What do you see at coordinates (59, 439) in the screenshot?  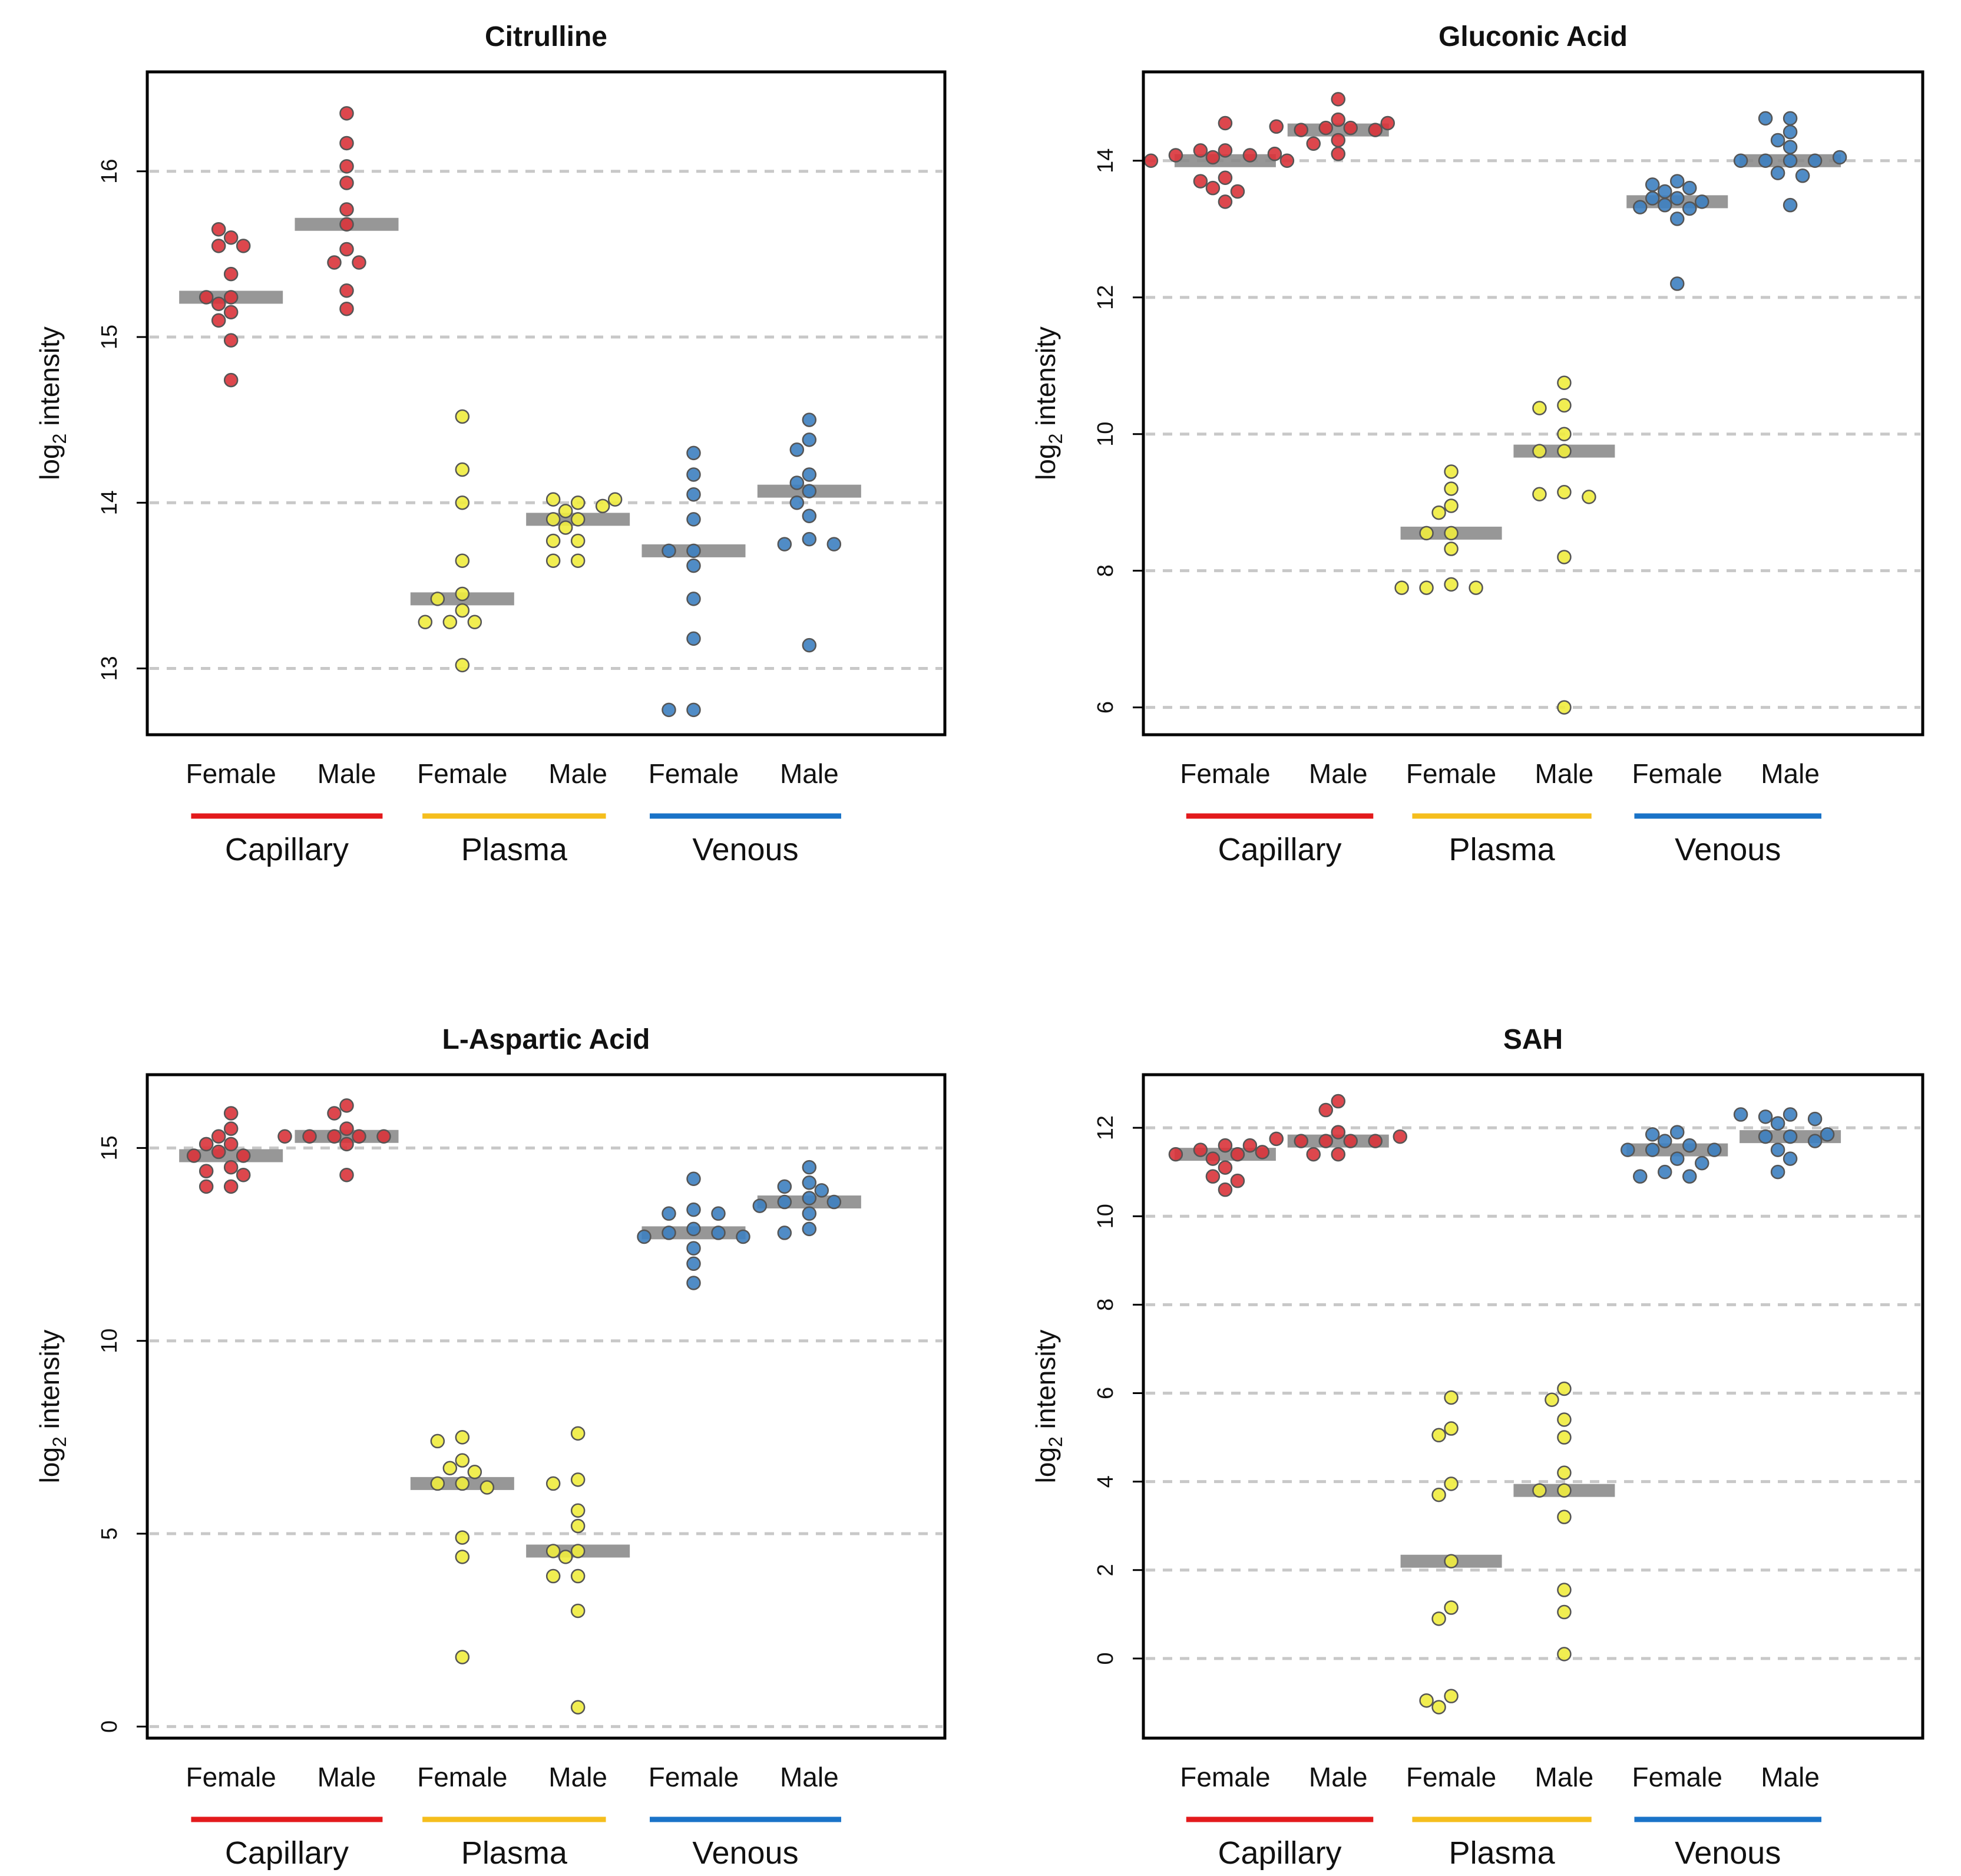 I see `y-axis-label-subscript: 2` at bounding box center [59, 439].